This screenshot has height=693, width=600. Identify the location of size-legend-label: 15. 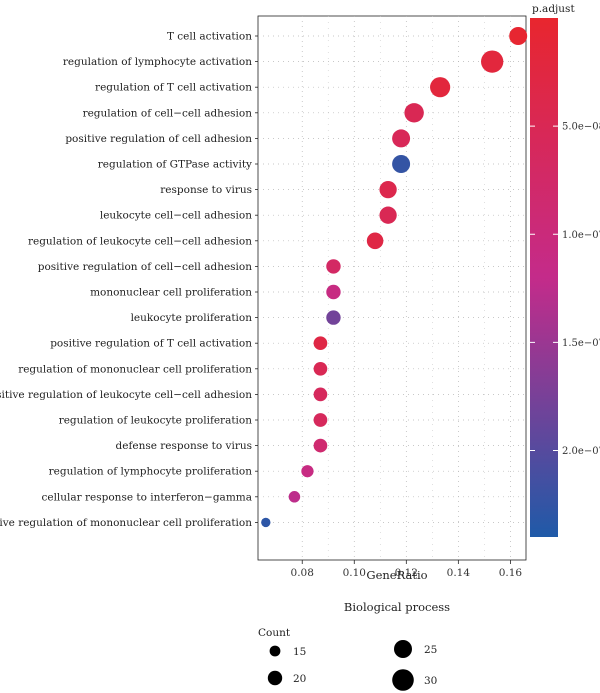
(299, 652).